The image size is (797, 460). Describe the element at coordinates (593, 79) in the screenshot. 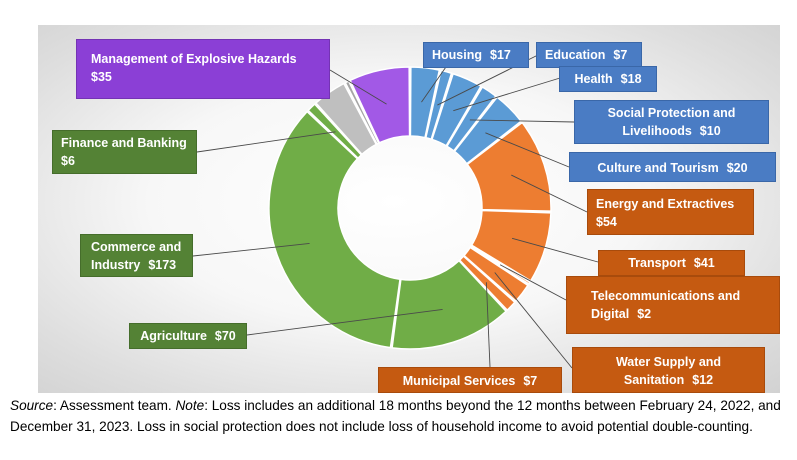

I see `label-health-name: Health` at that location.